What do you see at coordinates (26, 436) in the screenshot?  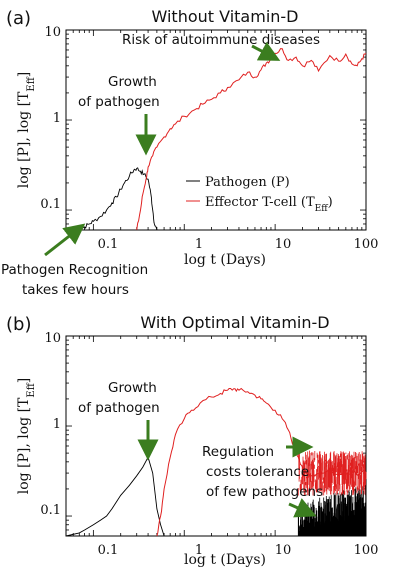 I see `panel-b-ylabel: log [P], log [TEff]` at bounding box center [26, 436].